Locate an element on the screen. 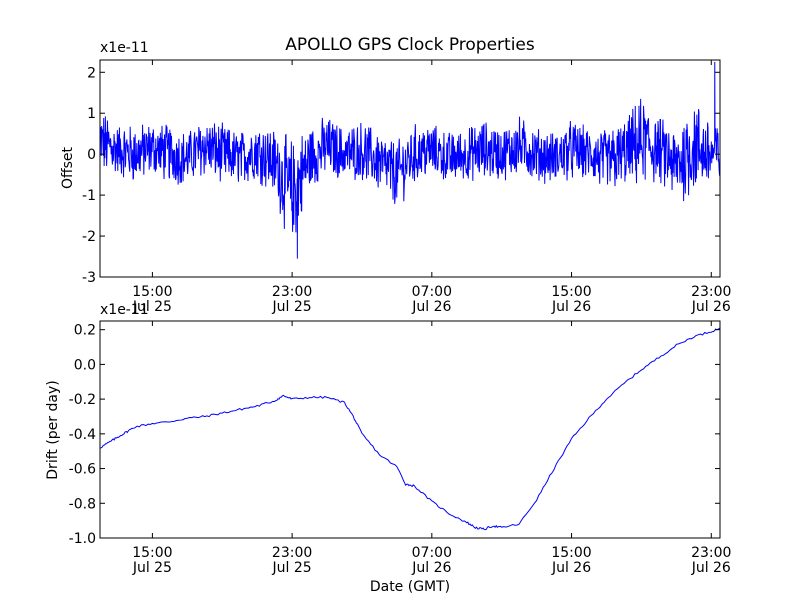  drift-y-tick-label: -0.4 is located at coordinates (82, 435).